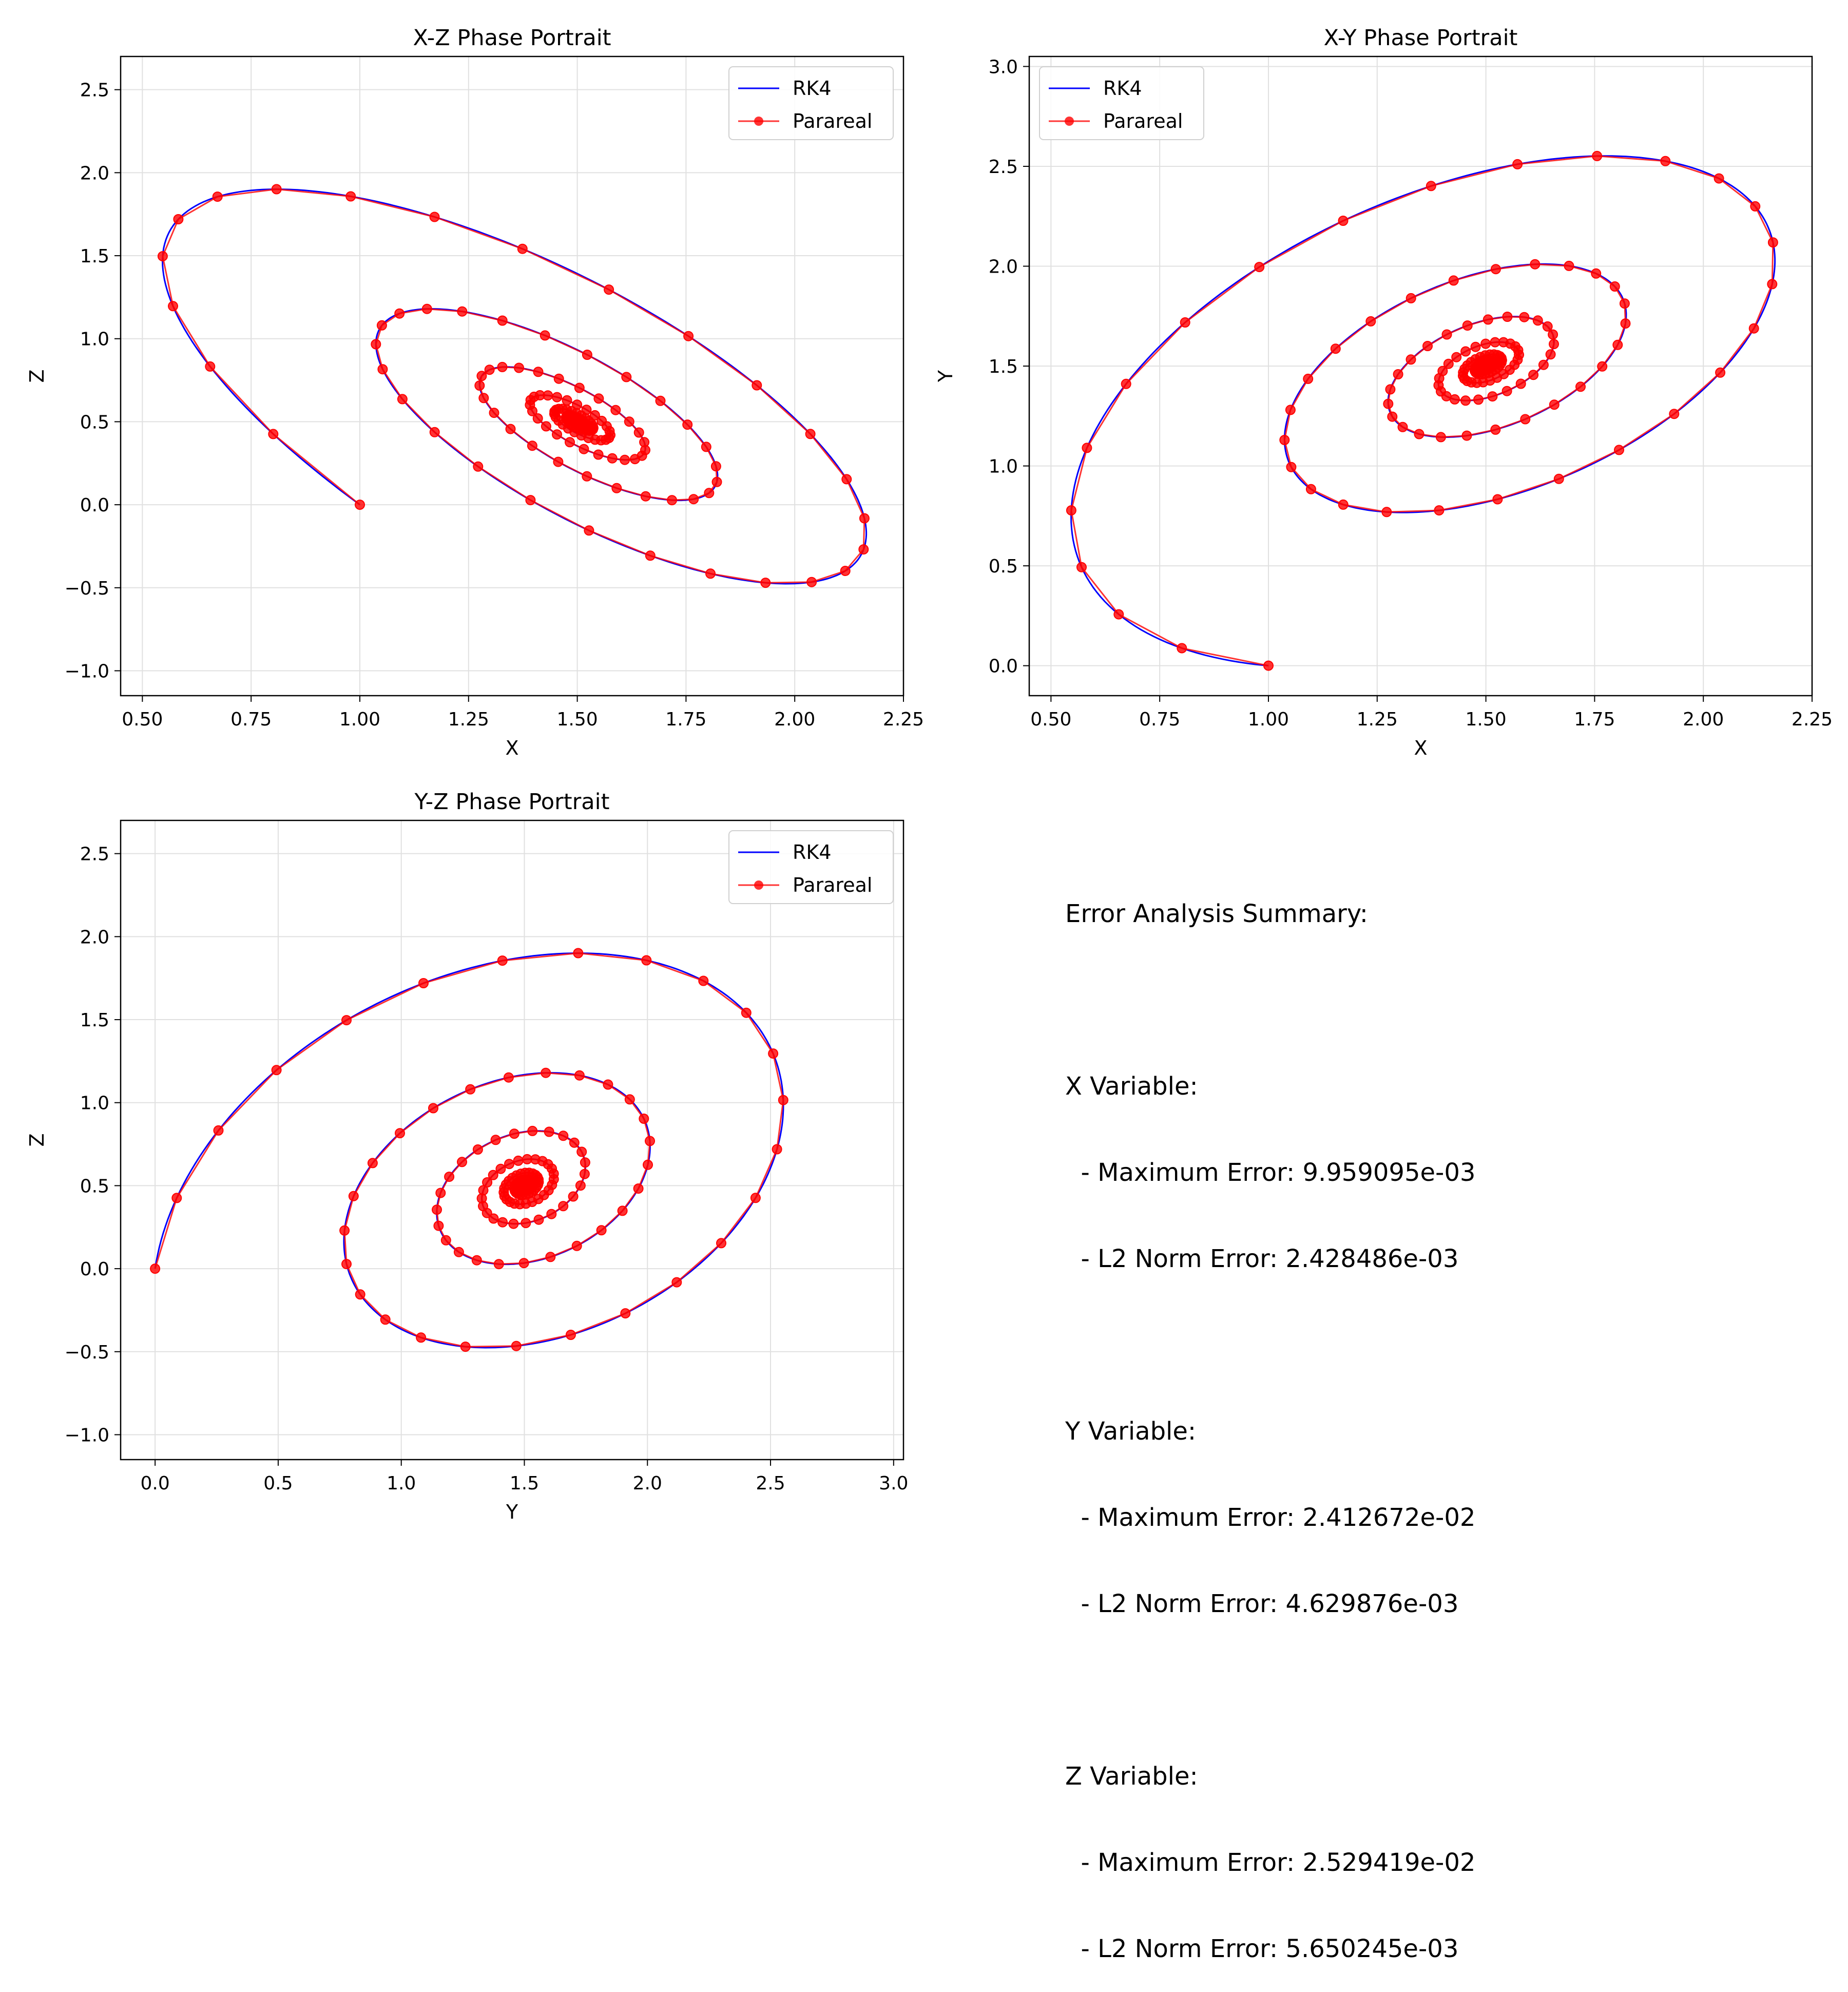 The image size is (1848, 1992). Describe the element at coordinates (1121, 103) in the screenshot. I see `legend: RK4 Parareal` at that location.